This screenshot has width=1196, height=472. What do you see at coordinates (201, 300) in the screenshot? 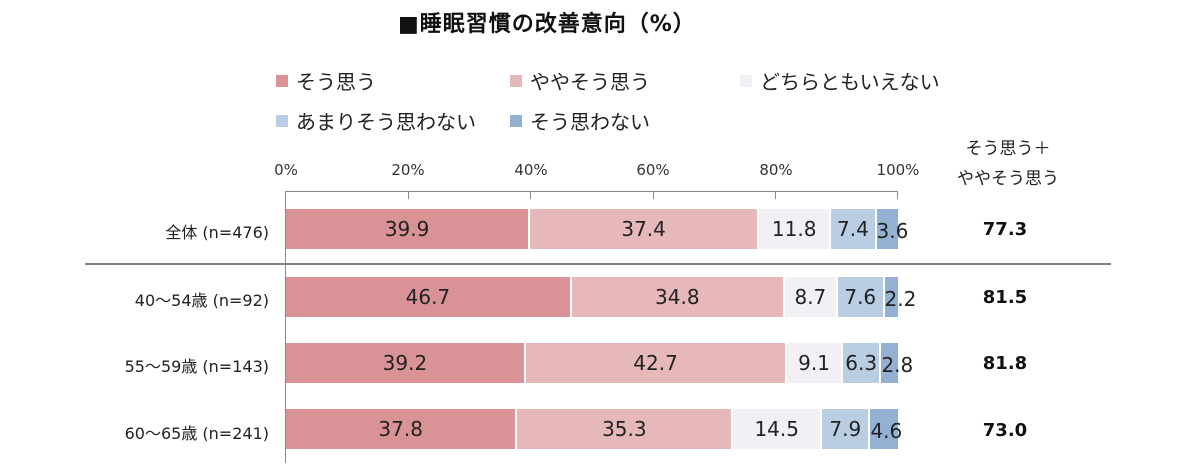
I see `row-label-40-54: 40～54歳 (n=92)` at bounding box center [201, 300].